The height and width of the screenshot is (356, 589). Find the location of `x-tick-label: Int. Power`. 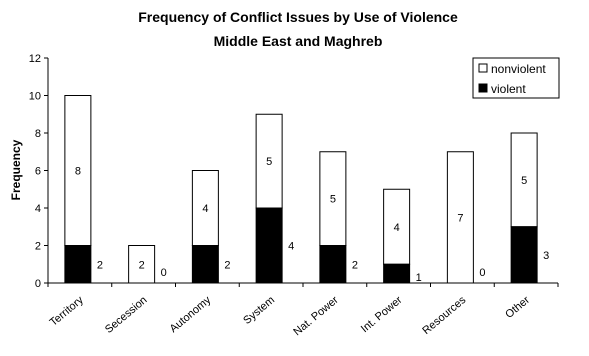

x-tick-label: Int. Power is located at coordinates (382, 314).